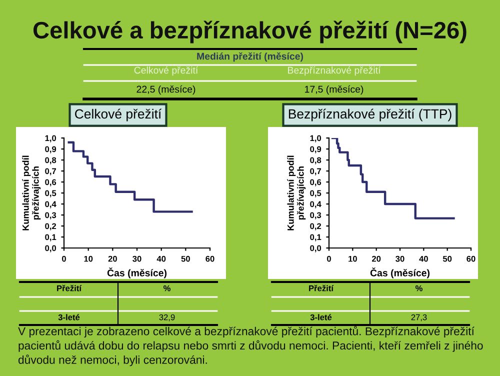 This screenshot has height=376, width=500. I want to click on text: Bezpříznakové přežití, so click(334, 71).